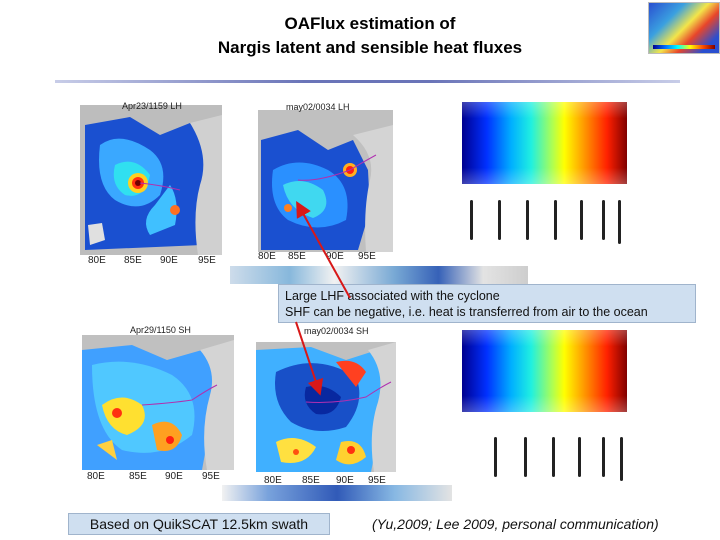 The image size is (720, 540). What do you see at coordinates (160, 330) in the screenshot?
I see `sh-left-label: Apr29/1150 SH` at bounding box center [160, 330].